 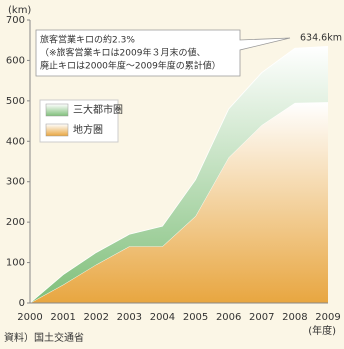 I want to click on x-tick-label: 2004, so click(x=162, y=317).